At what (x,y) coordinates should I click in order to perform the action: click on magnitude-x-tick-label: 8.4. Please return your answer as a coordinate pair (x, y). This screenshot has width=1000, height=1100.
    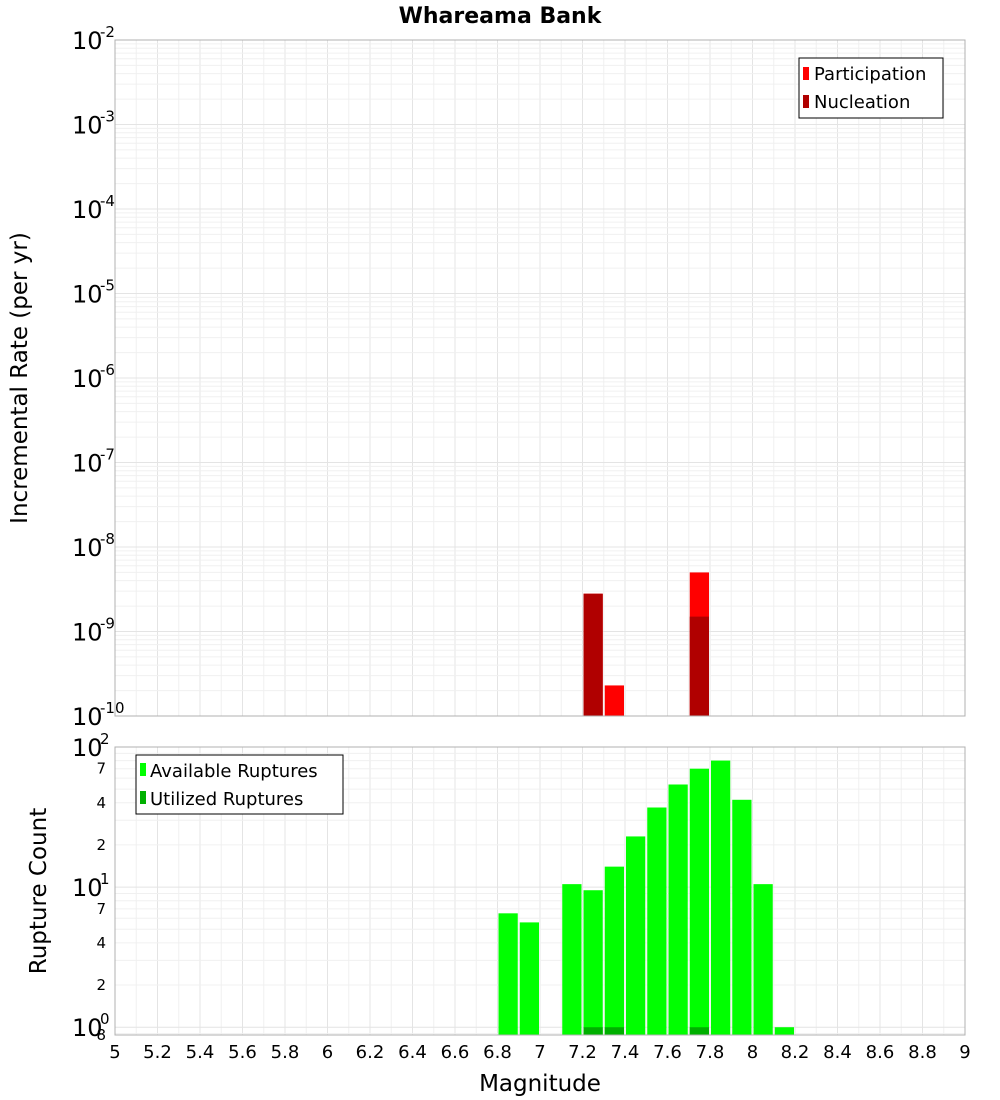
    Looking at the image, I should click on (837, 1052).